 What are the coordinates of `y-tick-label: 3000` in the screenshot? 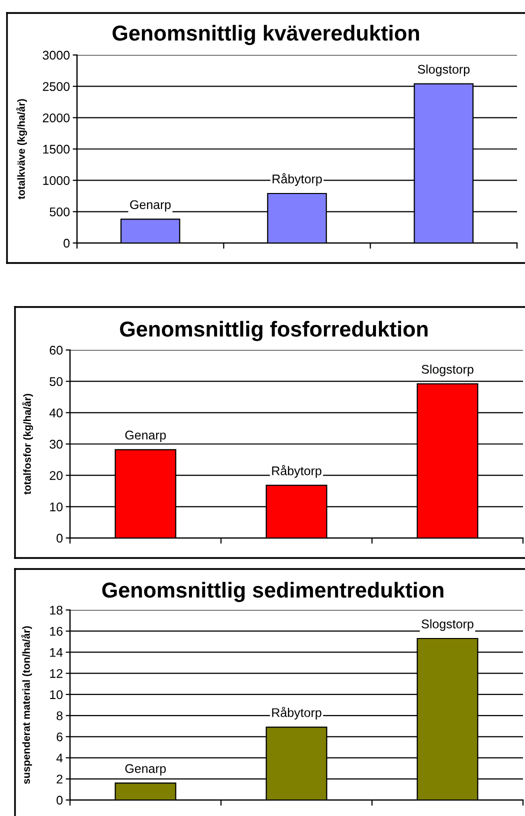 It's located at (56, 55).